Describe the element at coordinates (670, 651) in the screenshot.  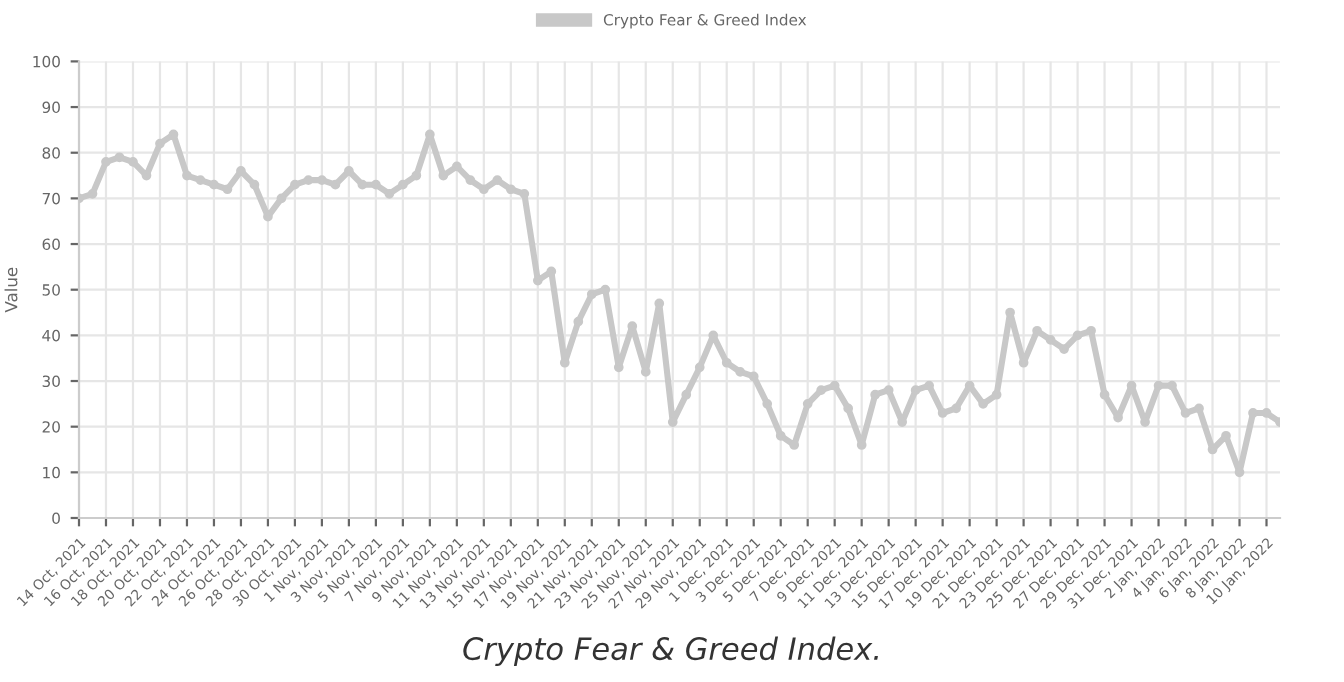
I see `text: Crypto Fear & Greed Index.` at that location.